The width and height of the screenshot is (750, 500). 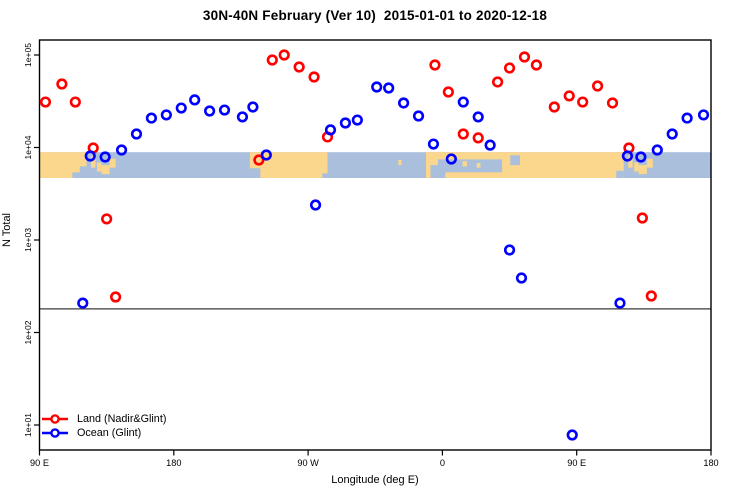 I want to click on y-tick-label: 1e+05, so click(x=28, y=55).